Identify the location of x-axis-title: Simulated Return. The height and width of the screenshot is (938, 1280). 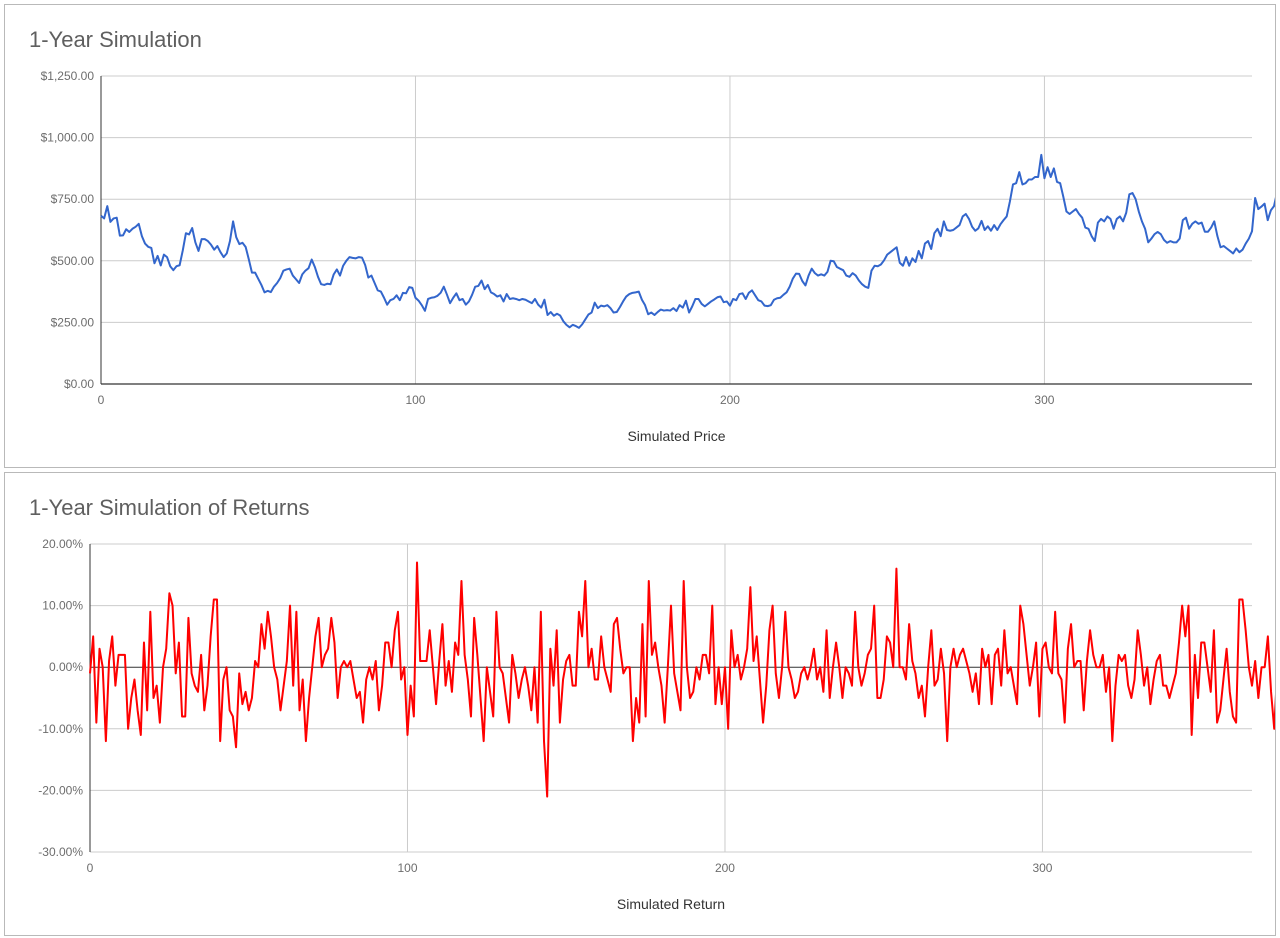
(671, 904).